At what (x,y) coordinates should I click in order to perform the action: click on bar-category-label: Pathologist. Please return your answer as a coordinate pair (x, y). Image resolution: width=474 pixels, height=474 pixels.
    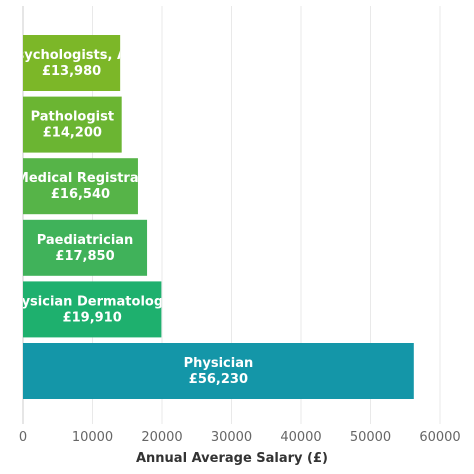
    Looking at the image, I should click on (72, 117).